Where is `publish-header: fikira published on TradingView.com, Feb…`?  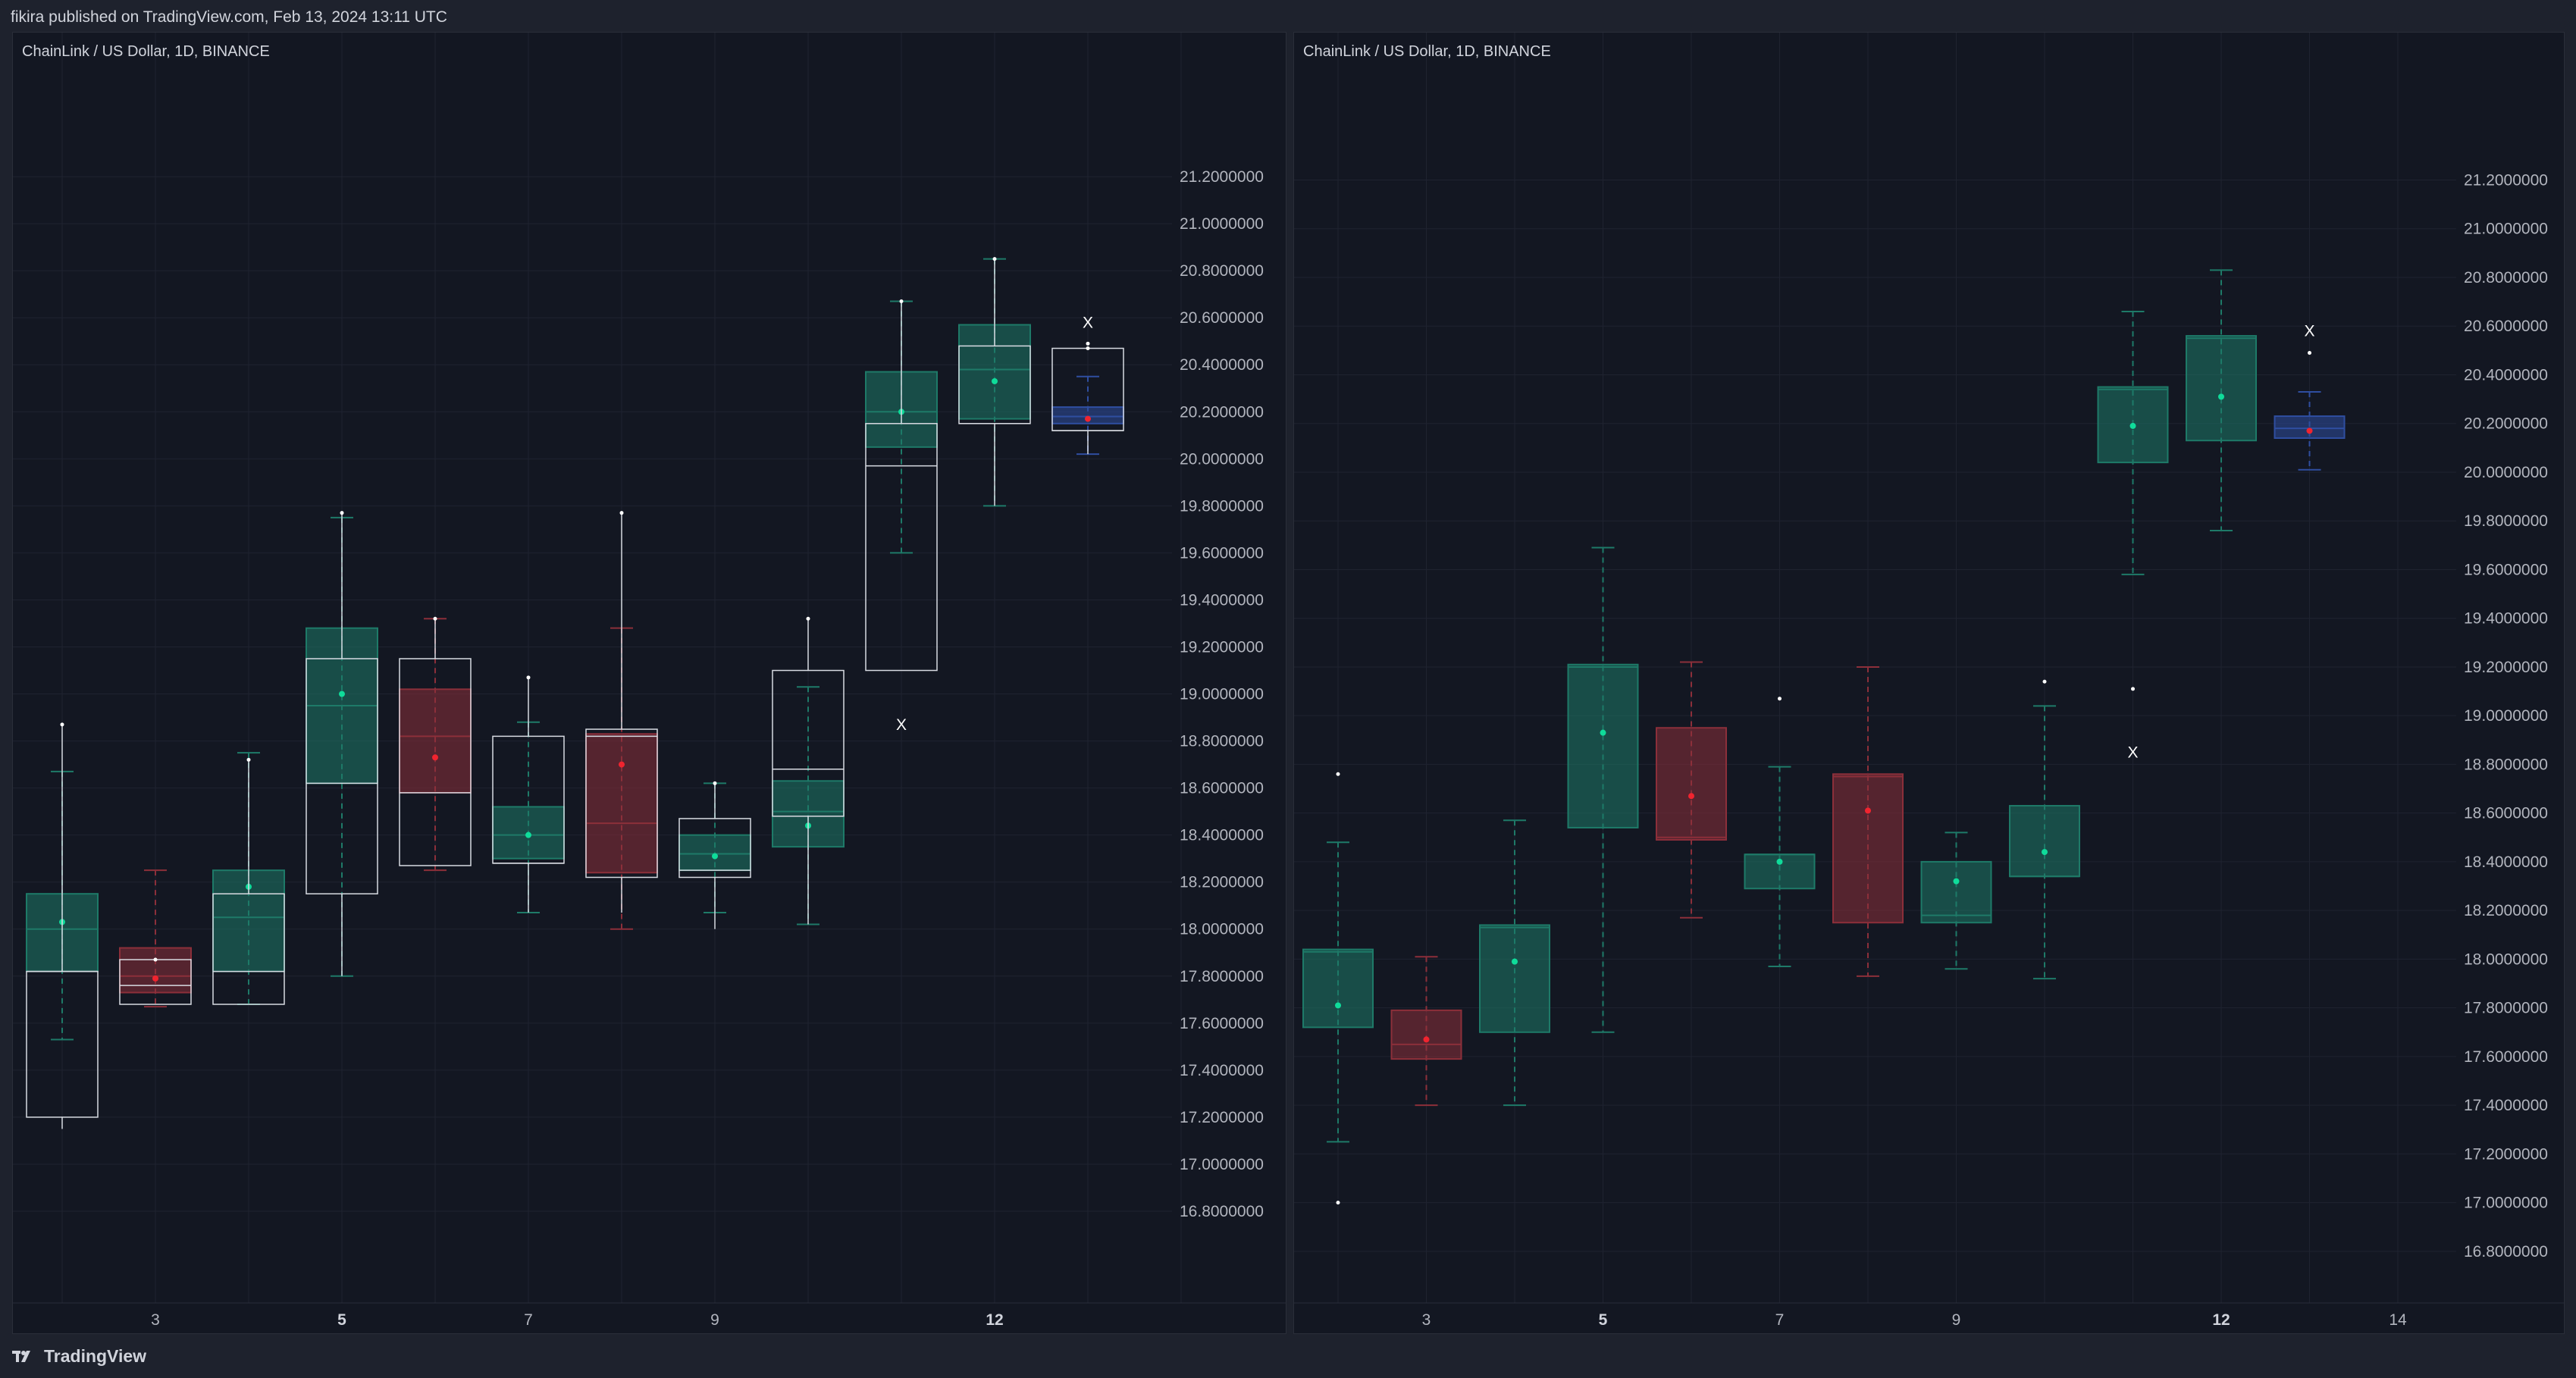
publish-header: fikira published on TradingView.com, Feb… is located at coordinates (1288, 17).